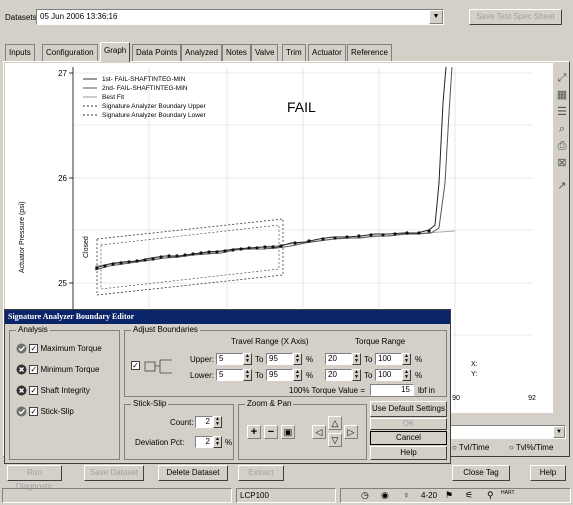  I want to click on count-label: Count:, so click(182, 422).